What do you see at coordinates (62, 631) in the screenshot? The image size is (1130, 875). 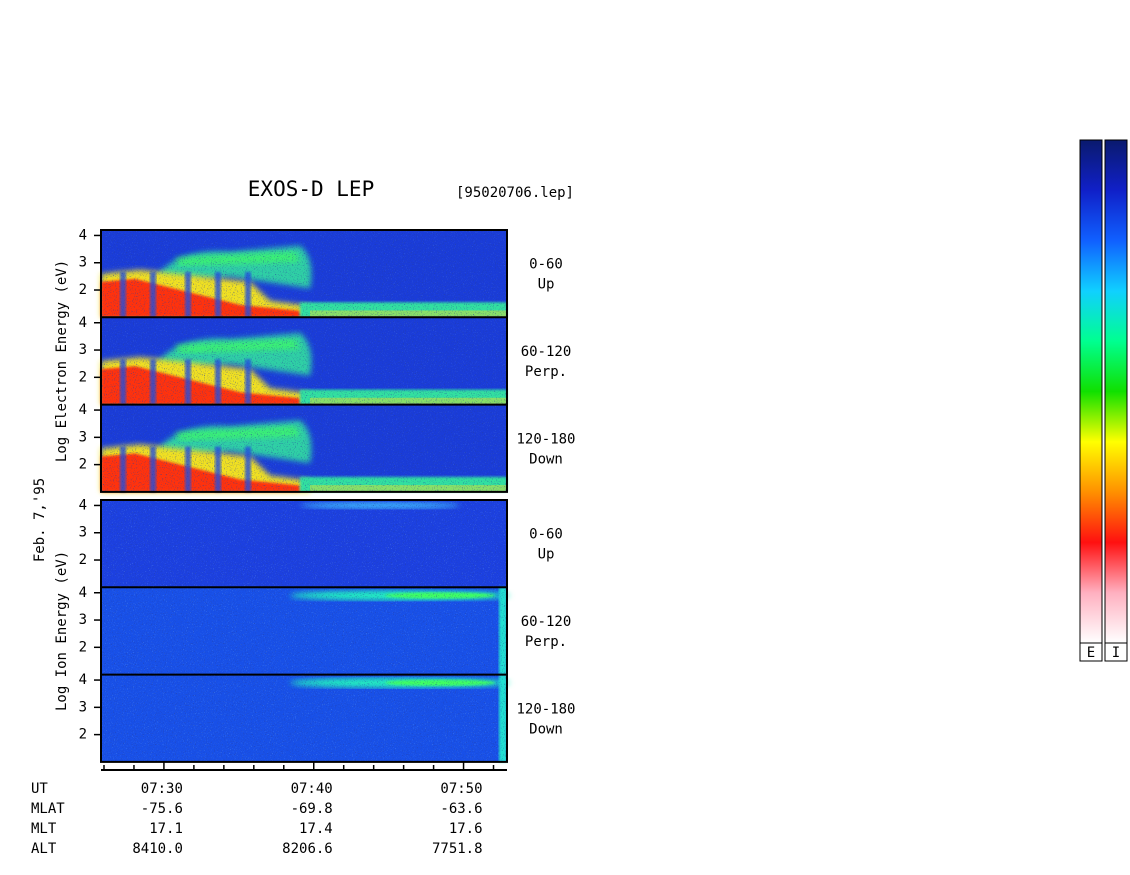 I see `y-axis-label: Log Ion Energy (eV)` at bounding box center [62, 631].